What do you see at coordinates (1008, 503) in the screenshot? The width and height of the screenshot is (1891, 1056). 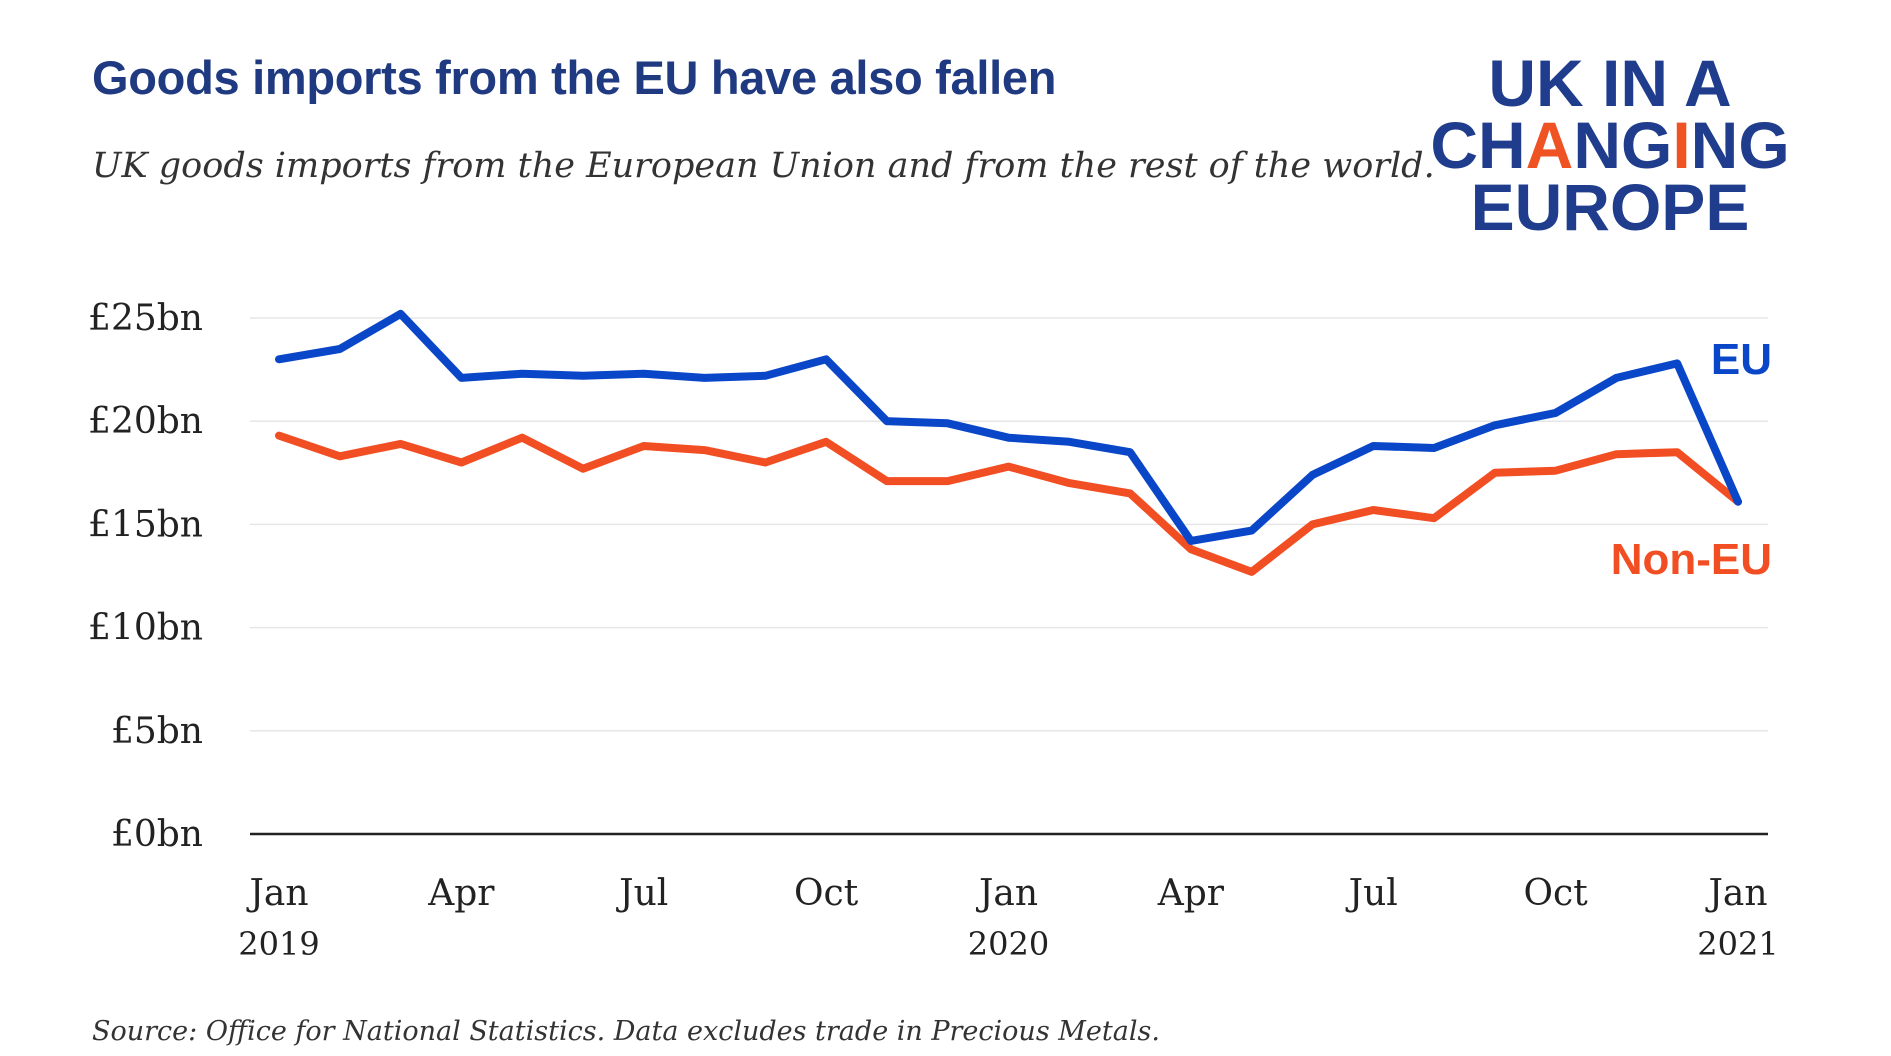 I see `series-line-non-eu` at bounding box center [1008, 503].